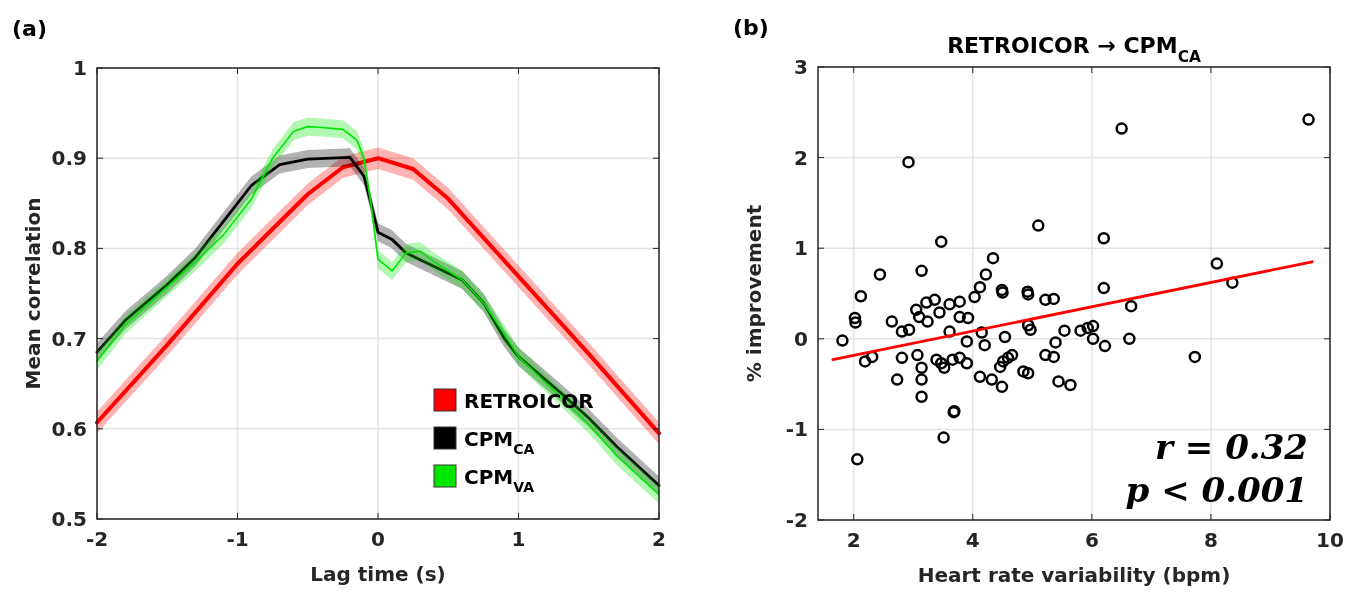 The image size is (1347, 599). Describe the element at coordinates (69, 248) in the screenshot. I see `y-tick-label: 0.8` at that location.